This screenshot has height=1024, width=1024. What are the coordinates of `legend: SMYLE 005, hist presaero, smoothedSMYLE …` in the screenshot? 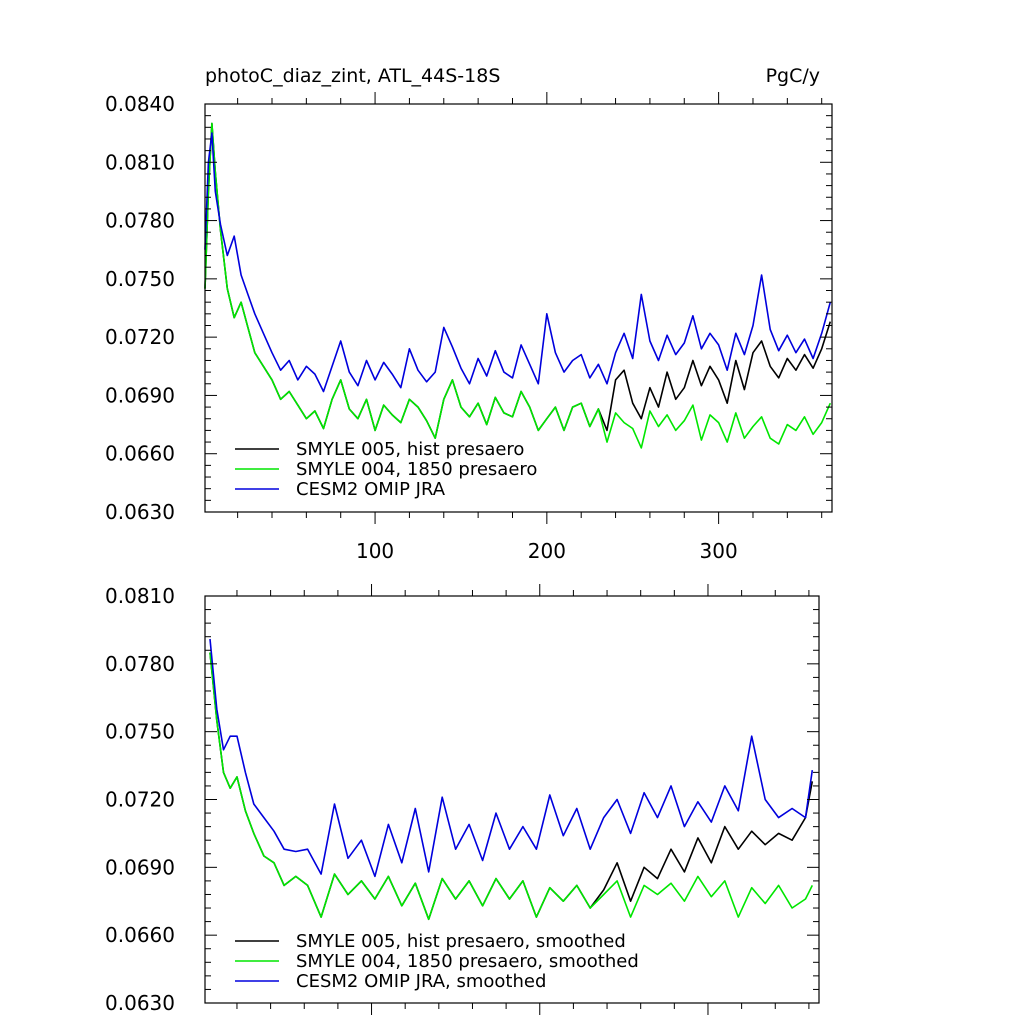 It's located at (437, 961).